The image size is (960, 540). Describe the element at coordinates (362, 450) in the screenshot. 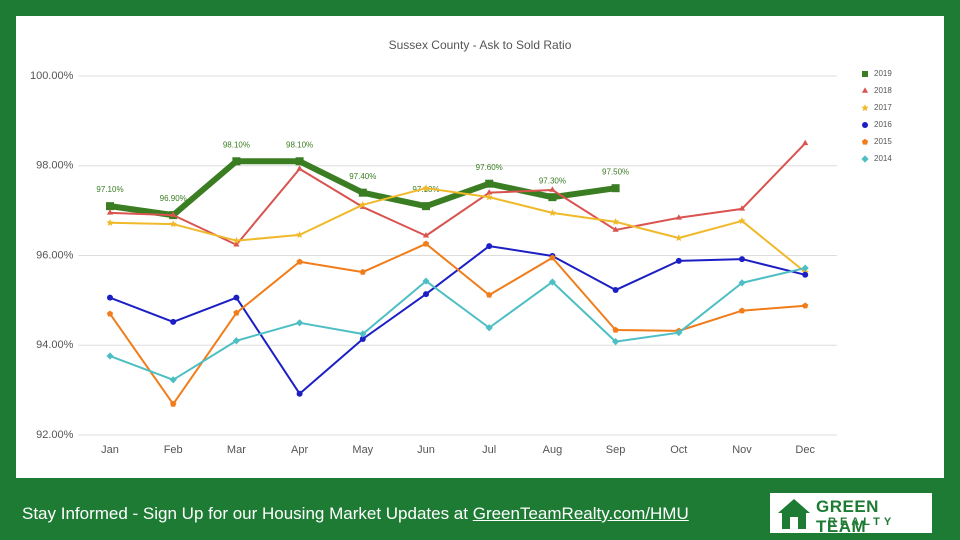

I see `x-tick-label: May` at that location.